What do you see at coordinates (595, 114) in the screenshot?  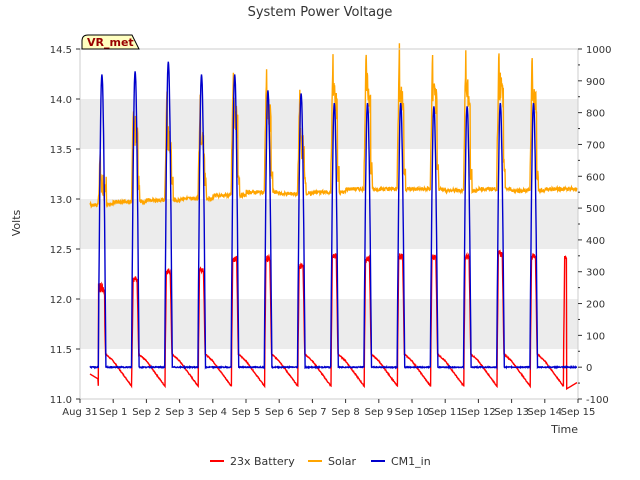 I see `y2-tick-label: 800` at bounding box center [595, 114].